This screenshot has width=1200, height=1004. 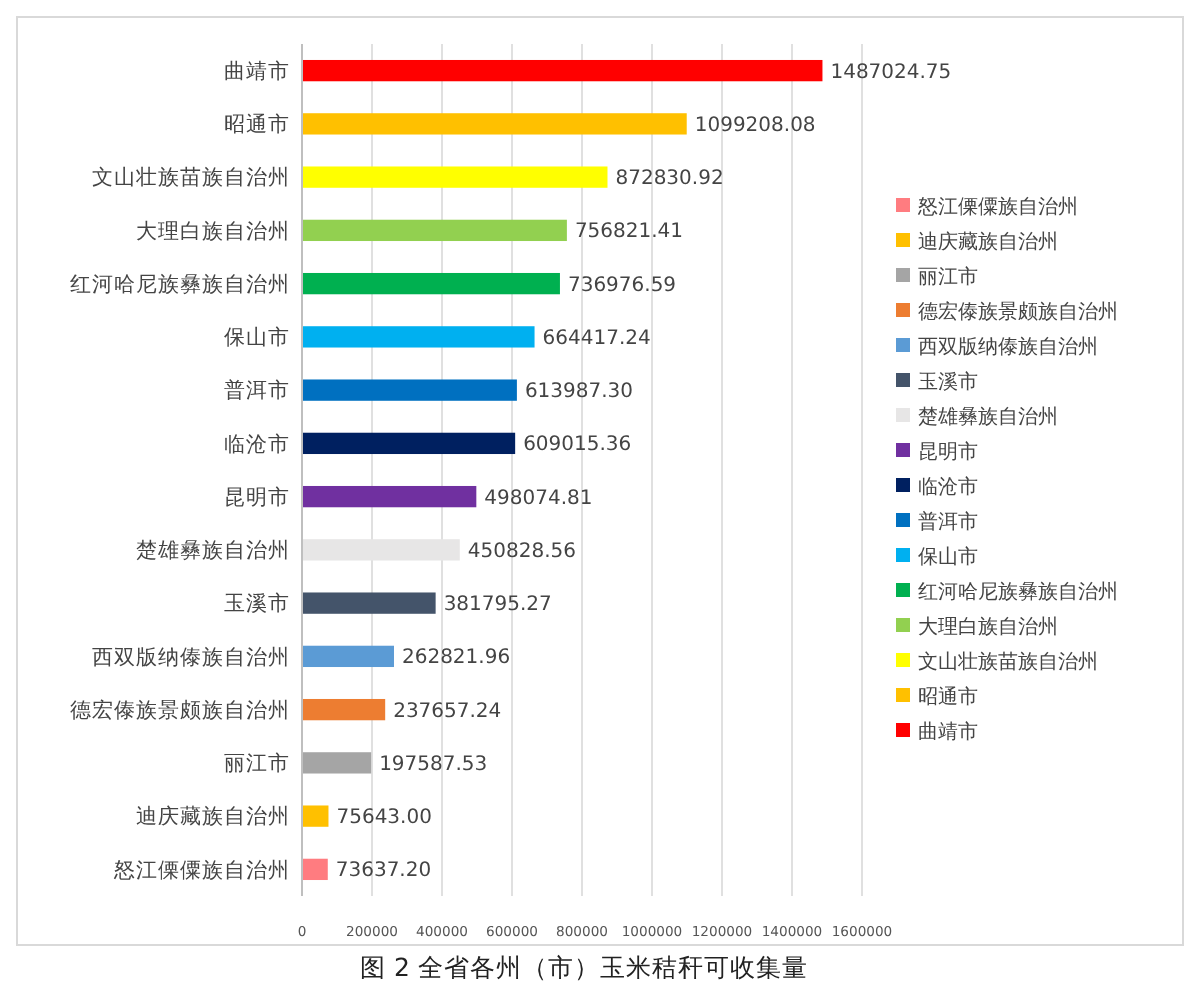 I want to click on legend-label: 大理白族自治州, so click(x=988, y=627).